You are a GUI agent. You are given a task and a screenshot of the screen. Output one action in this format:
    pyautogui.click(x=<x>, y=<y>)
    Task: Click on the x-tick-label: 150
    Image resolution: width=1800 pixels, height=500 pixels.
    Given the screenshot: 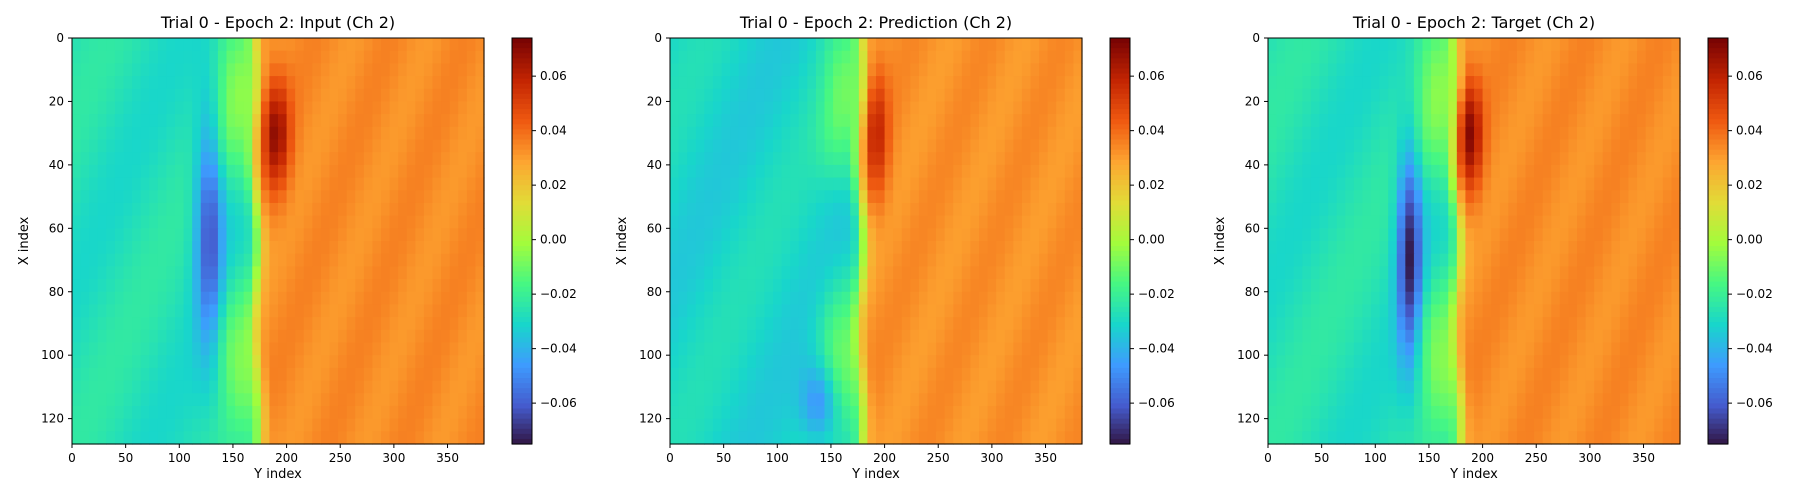 What is the action you would take?
    pyautogui.click(x=232, y=458)
    